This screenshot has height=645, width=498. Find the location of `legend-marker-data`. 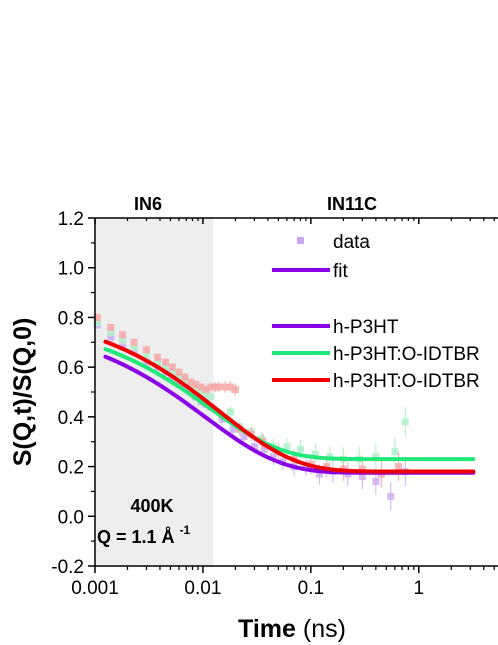

legend-marker-data is located at coordinates (300, 240).